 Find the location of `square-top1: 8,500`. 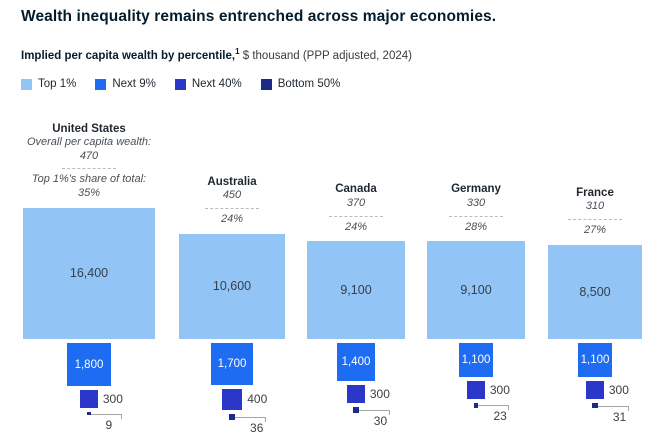

square-top1: 8,500 is located at coordinates (595, 291).